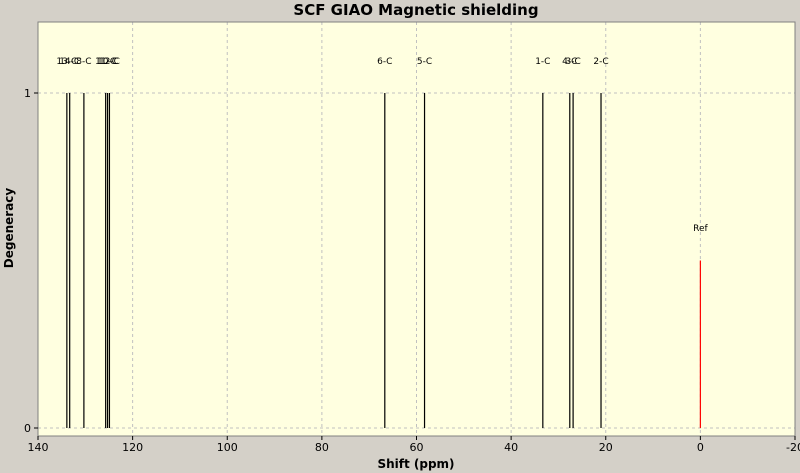  I want to click on peak-label: 8-C, so click(83, 62).